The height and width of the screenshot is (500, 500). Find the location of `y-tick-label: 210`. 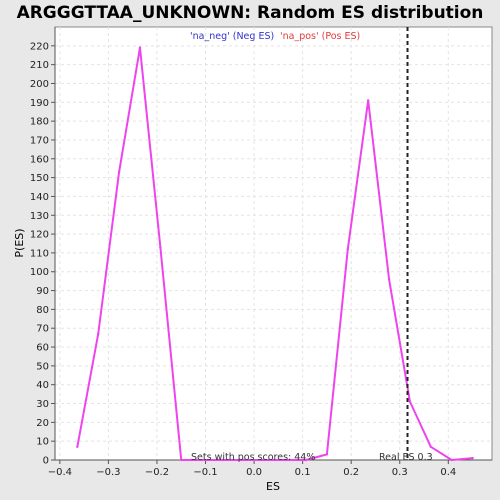

y-tick-label: 210 is located at coordinates (39, 65).